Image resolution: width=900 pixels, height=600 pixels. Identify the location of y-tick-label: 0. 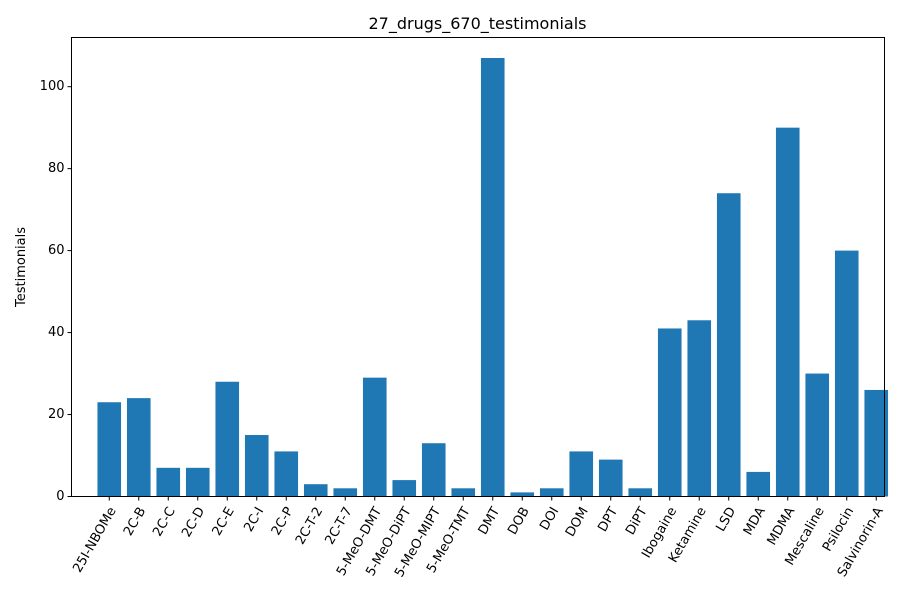
(60, 496).